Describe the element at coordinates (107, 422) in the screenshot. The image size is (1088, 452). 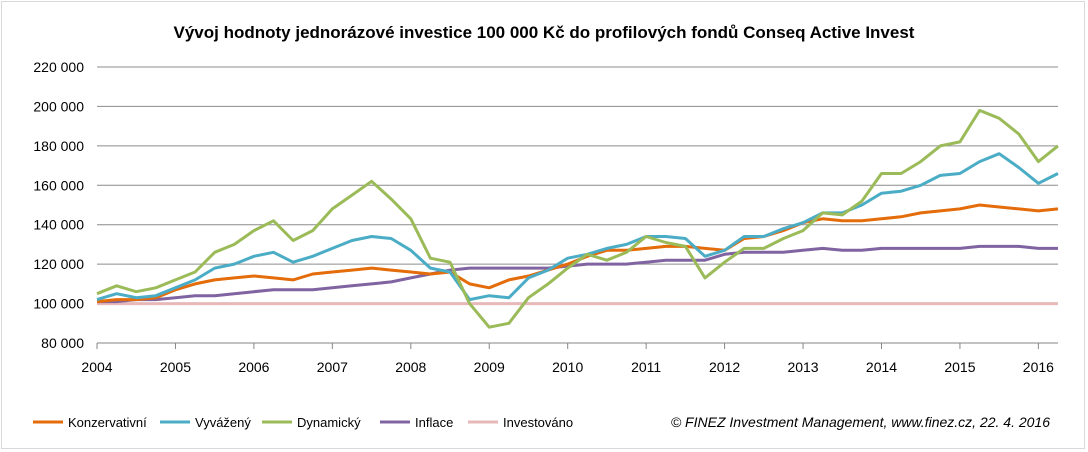
I see `legend-label: Konzervativní` at that location.